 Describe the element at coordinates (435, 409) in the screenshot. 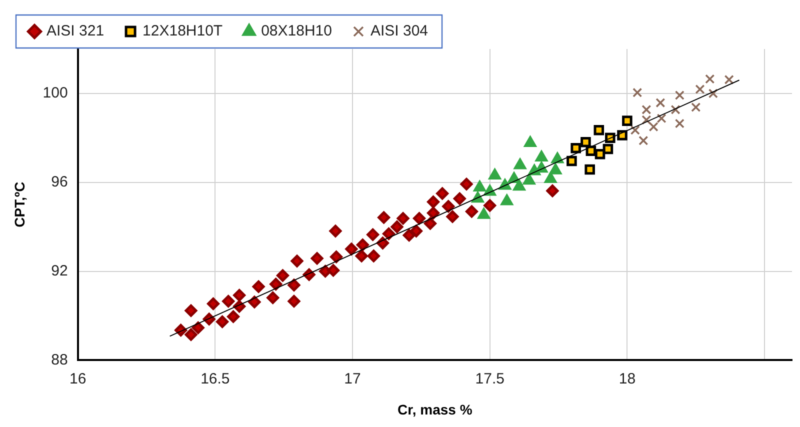

I see `x-axis-title: Cr, mass %` at that location.